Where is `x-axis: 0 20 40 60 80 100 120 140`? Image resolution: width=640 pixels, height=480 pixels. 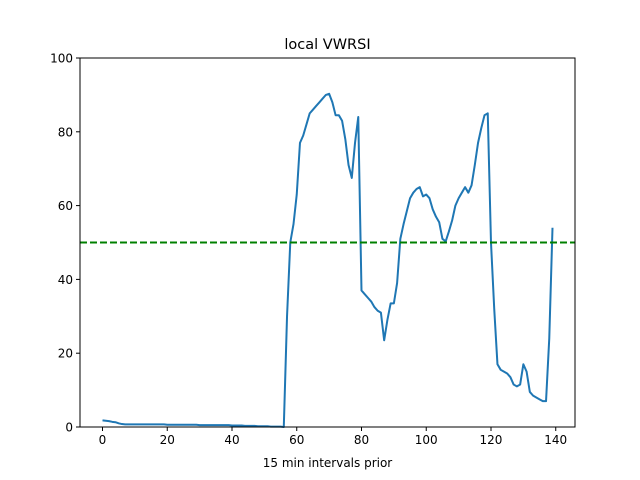
x-axis: 0 20 40 60 80 100 120 140 is located at coordinates (333, 437).